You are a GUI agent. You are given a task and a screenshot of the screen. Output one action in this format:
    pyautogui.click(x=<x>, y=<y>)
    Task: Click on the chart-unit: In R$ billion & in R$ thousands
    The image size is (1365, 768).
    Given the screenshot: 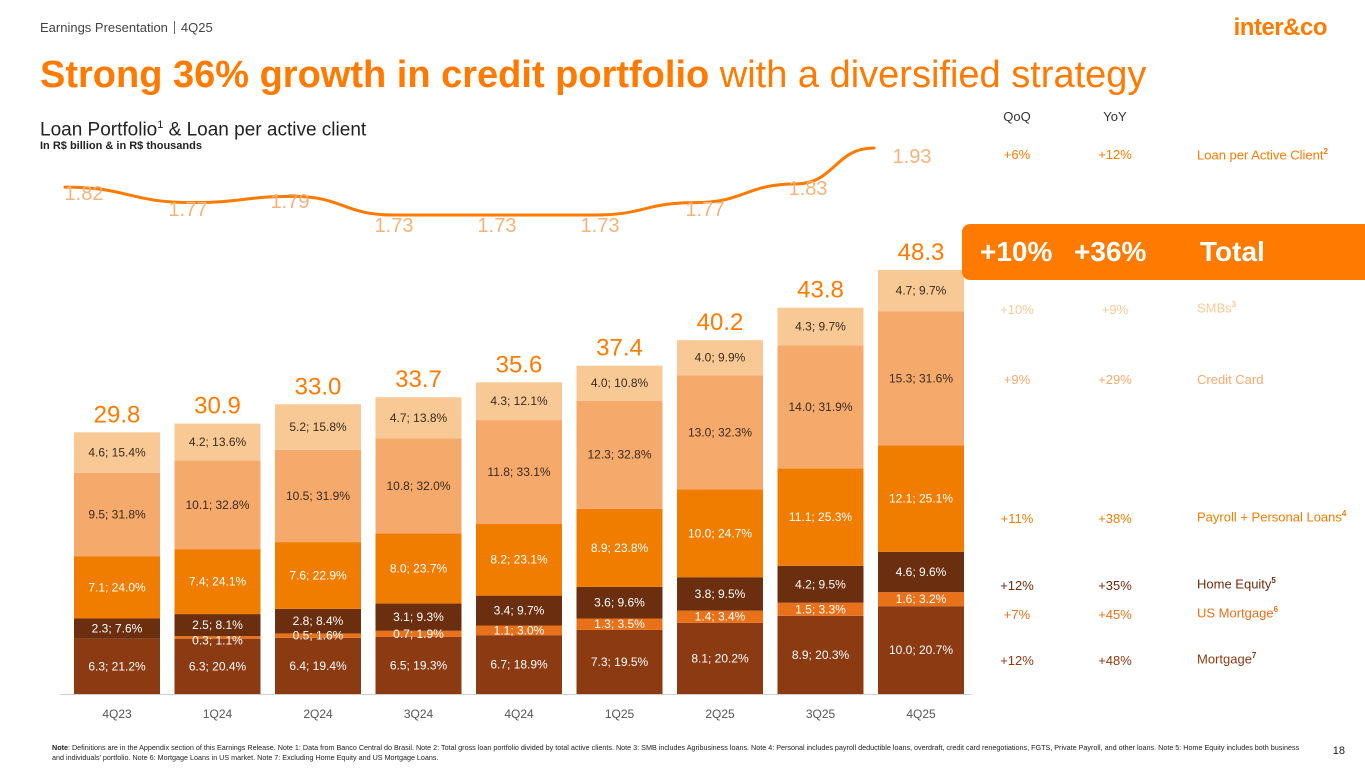 What is the action you would take?
    pyautogui.click(x=121, y=146)
    